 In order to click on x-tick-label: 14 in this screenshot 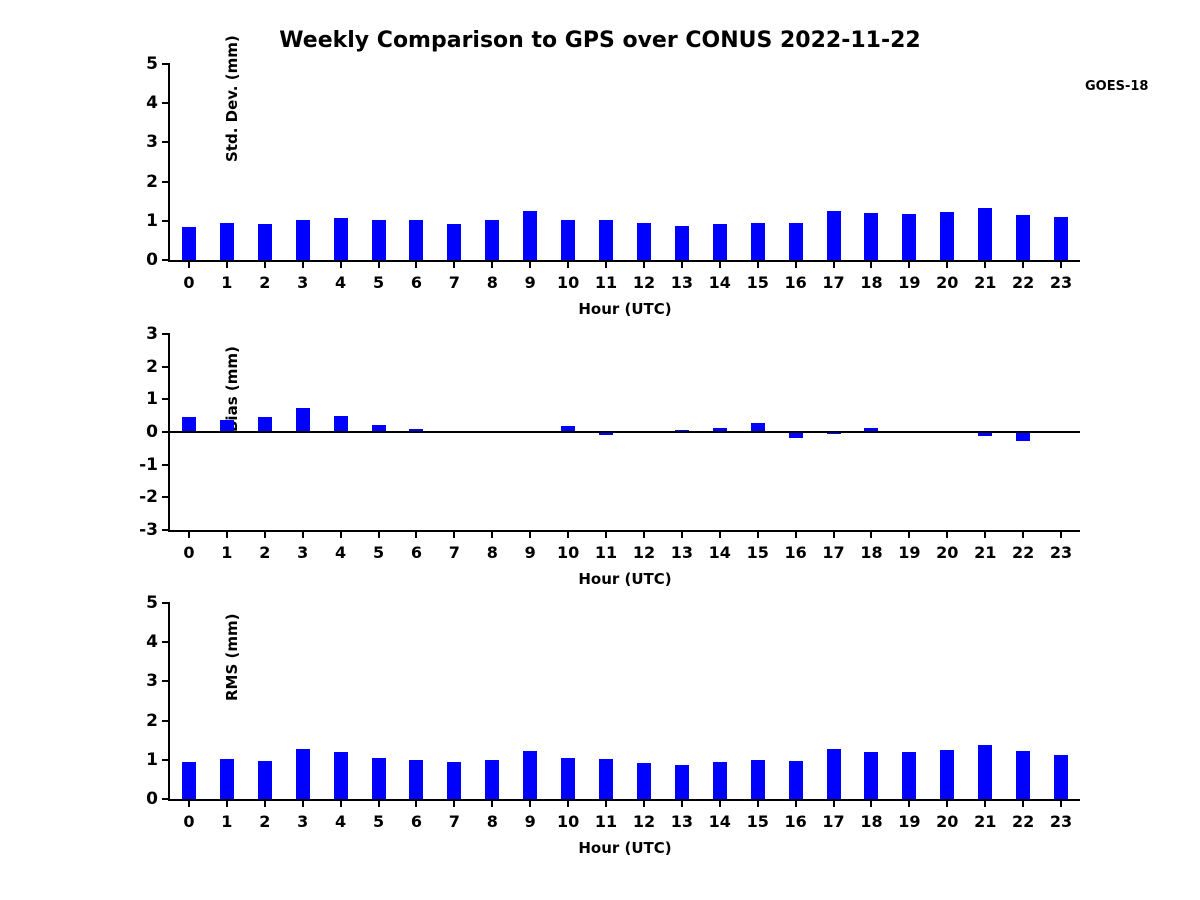, I will do `click(719, 552)`.